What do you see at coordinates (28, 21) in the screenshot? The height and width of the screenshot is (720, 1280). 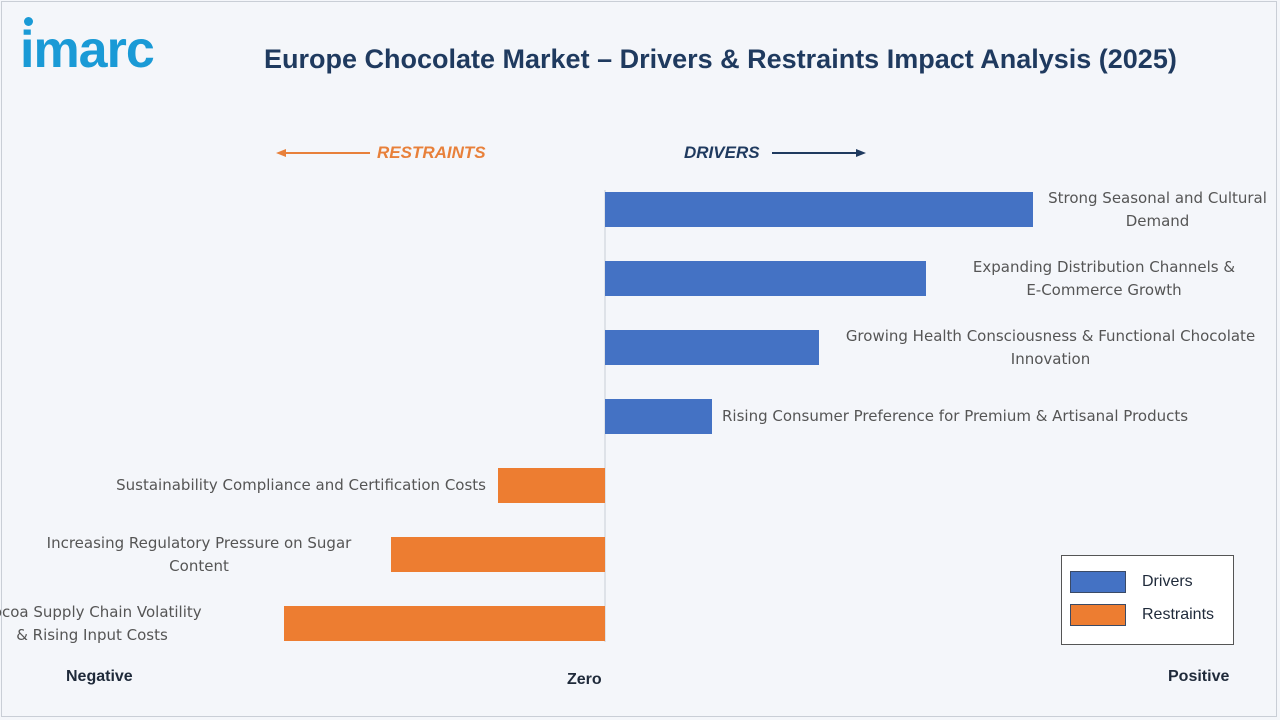 I see `logo-dot` at bounding box center [28, 21].